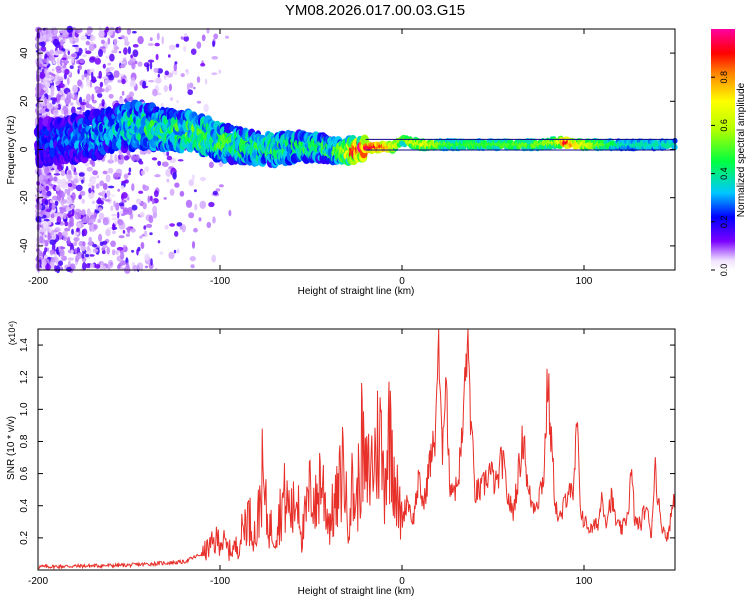 Image resolution: width=750 pixels, height=600 pixels. Describe the element at coordinates (24, 197) in the screenshot. I see `y-tick-label: -20` at that location.